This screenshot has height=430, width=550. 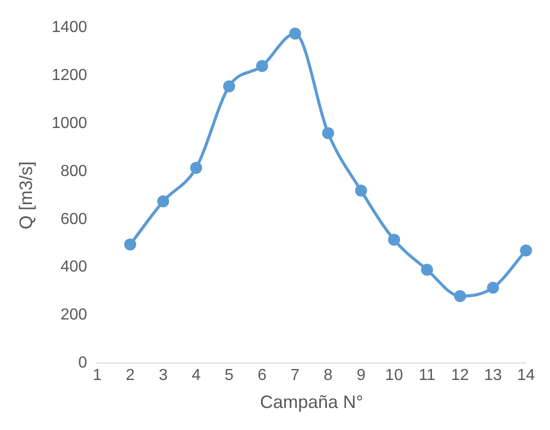 I want to click on x-tick-label: 7, so click(x=295, y=375).